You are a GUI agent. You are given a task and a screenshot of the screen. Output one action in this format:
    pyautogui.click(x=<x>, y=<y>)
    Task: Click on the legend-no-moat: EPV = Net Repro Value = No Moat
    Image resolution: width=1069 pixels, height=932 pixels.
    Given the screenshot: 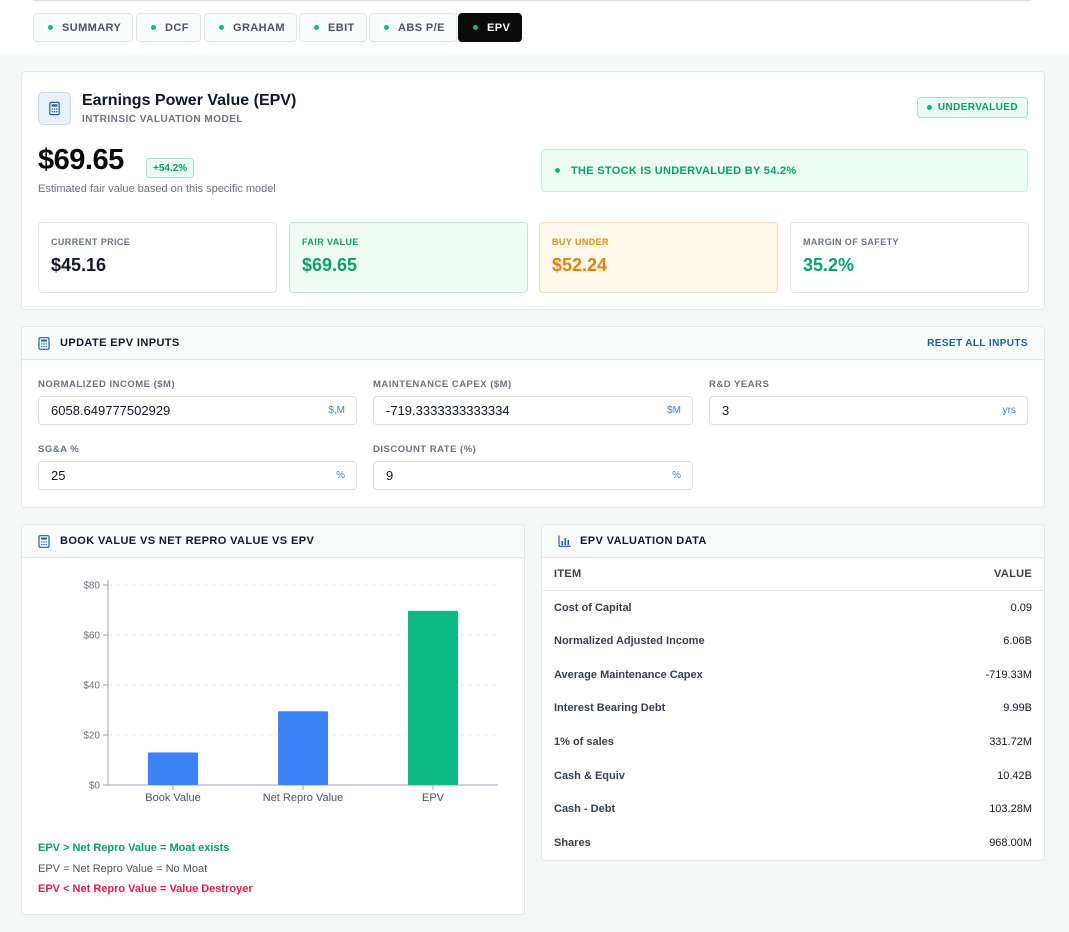 What is the action you would take?
    pyautogui.click(x=123, y=869)
    